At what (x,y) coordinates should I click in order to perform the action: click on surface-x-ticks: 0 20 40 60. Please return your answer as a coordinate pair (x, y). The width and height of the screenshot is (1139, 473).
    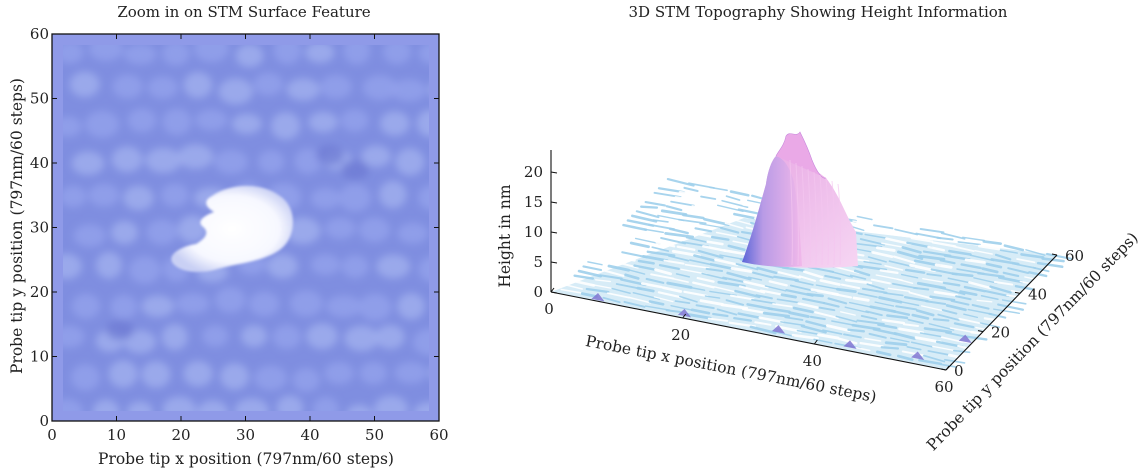
    Looking at the image, I should click on (749, 341).